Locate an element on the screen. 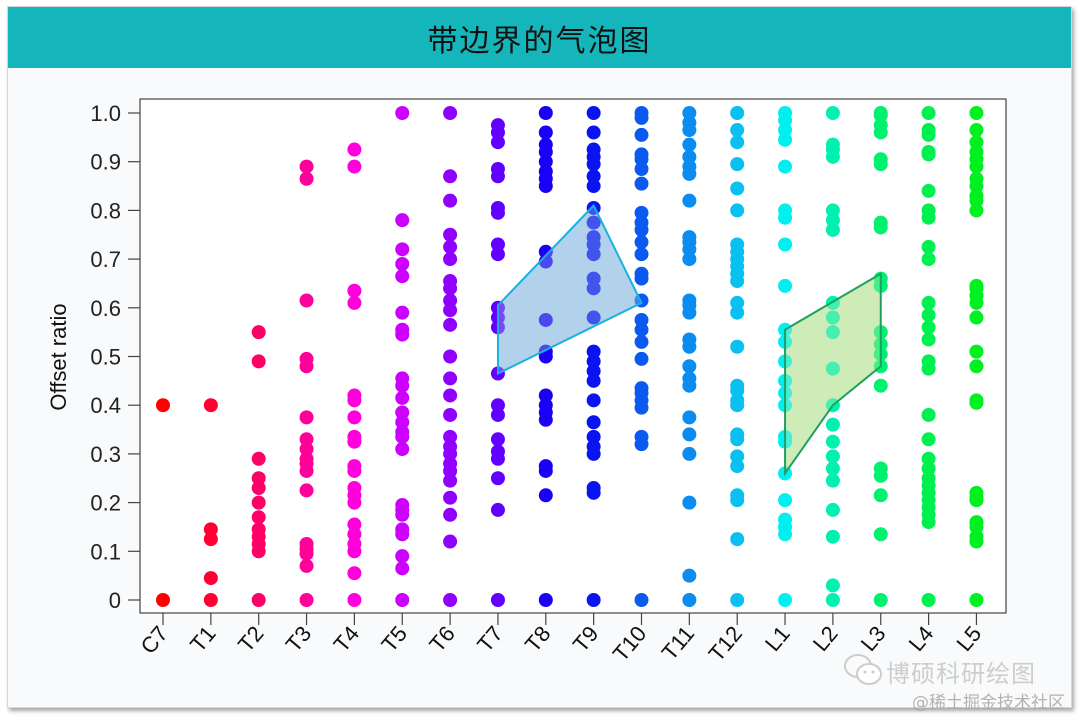 The height and width of the screenshot is (716, 1080). y-tick-label: 0.6 is located at coordinates (105, 308).